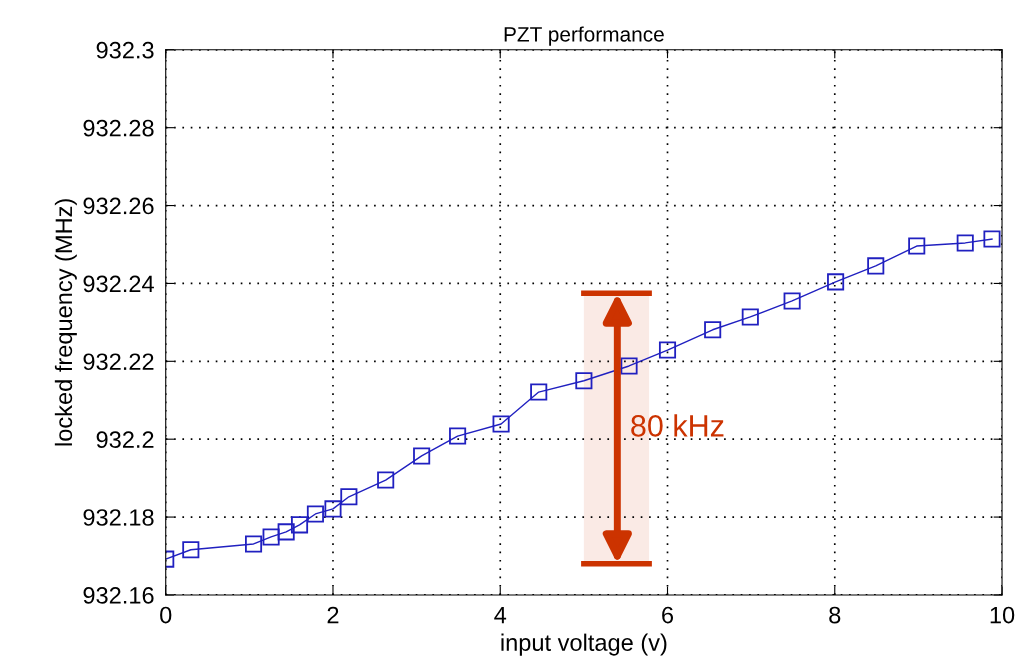  What do you see at coordinates (584, 36) in the screenshot?
I see `chart-title: PZT performance` at bounding box center [584, 36].